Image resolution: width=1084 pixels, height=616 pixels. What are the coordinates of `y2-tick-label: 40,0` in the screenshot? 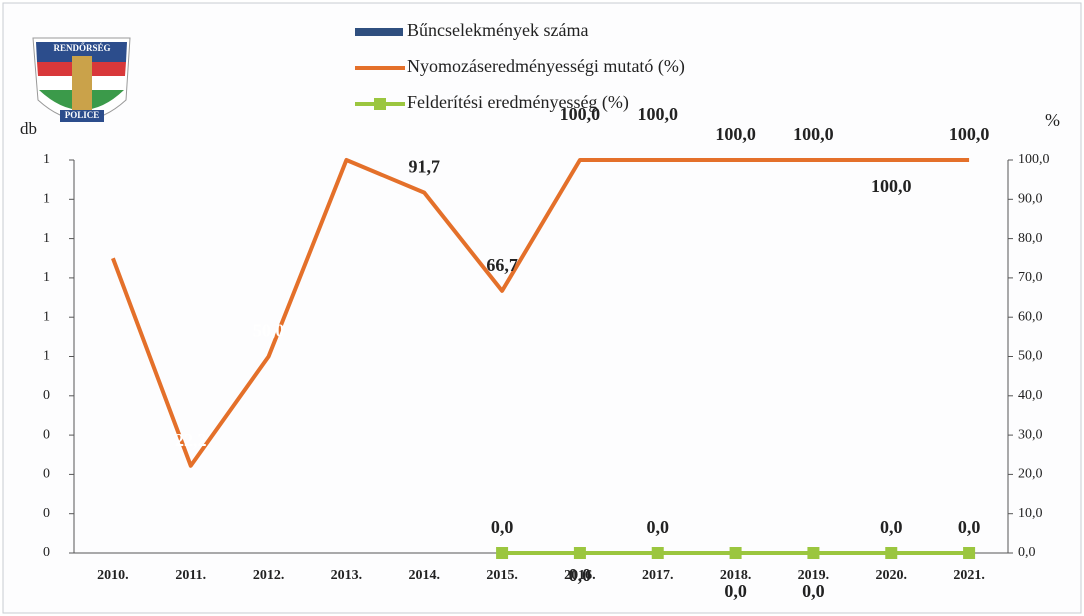 It's located at (1030, 395).